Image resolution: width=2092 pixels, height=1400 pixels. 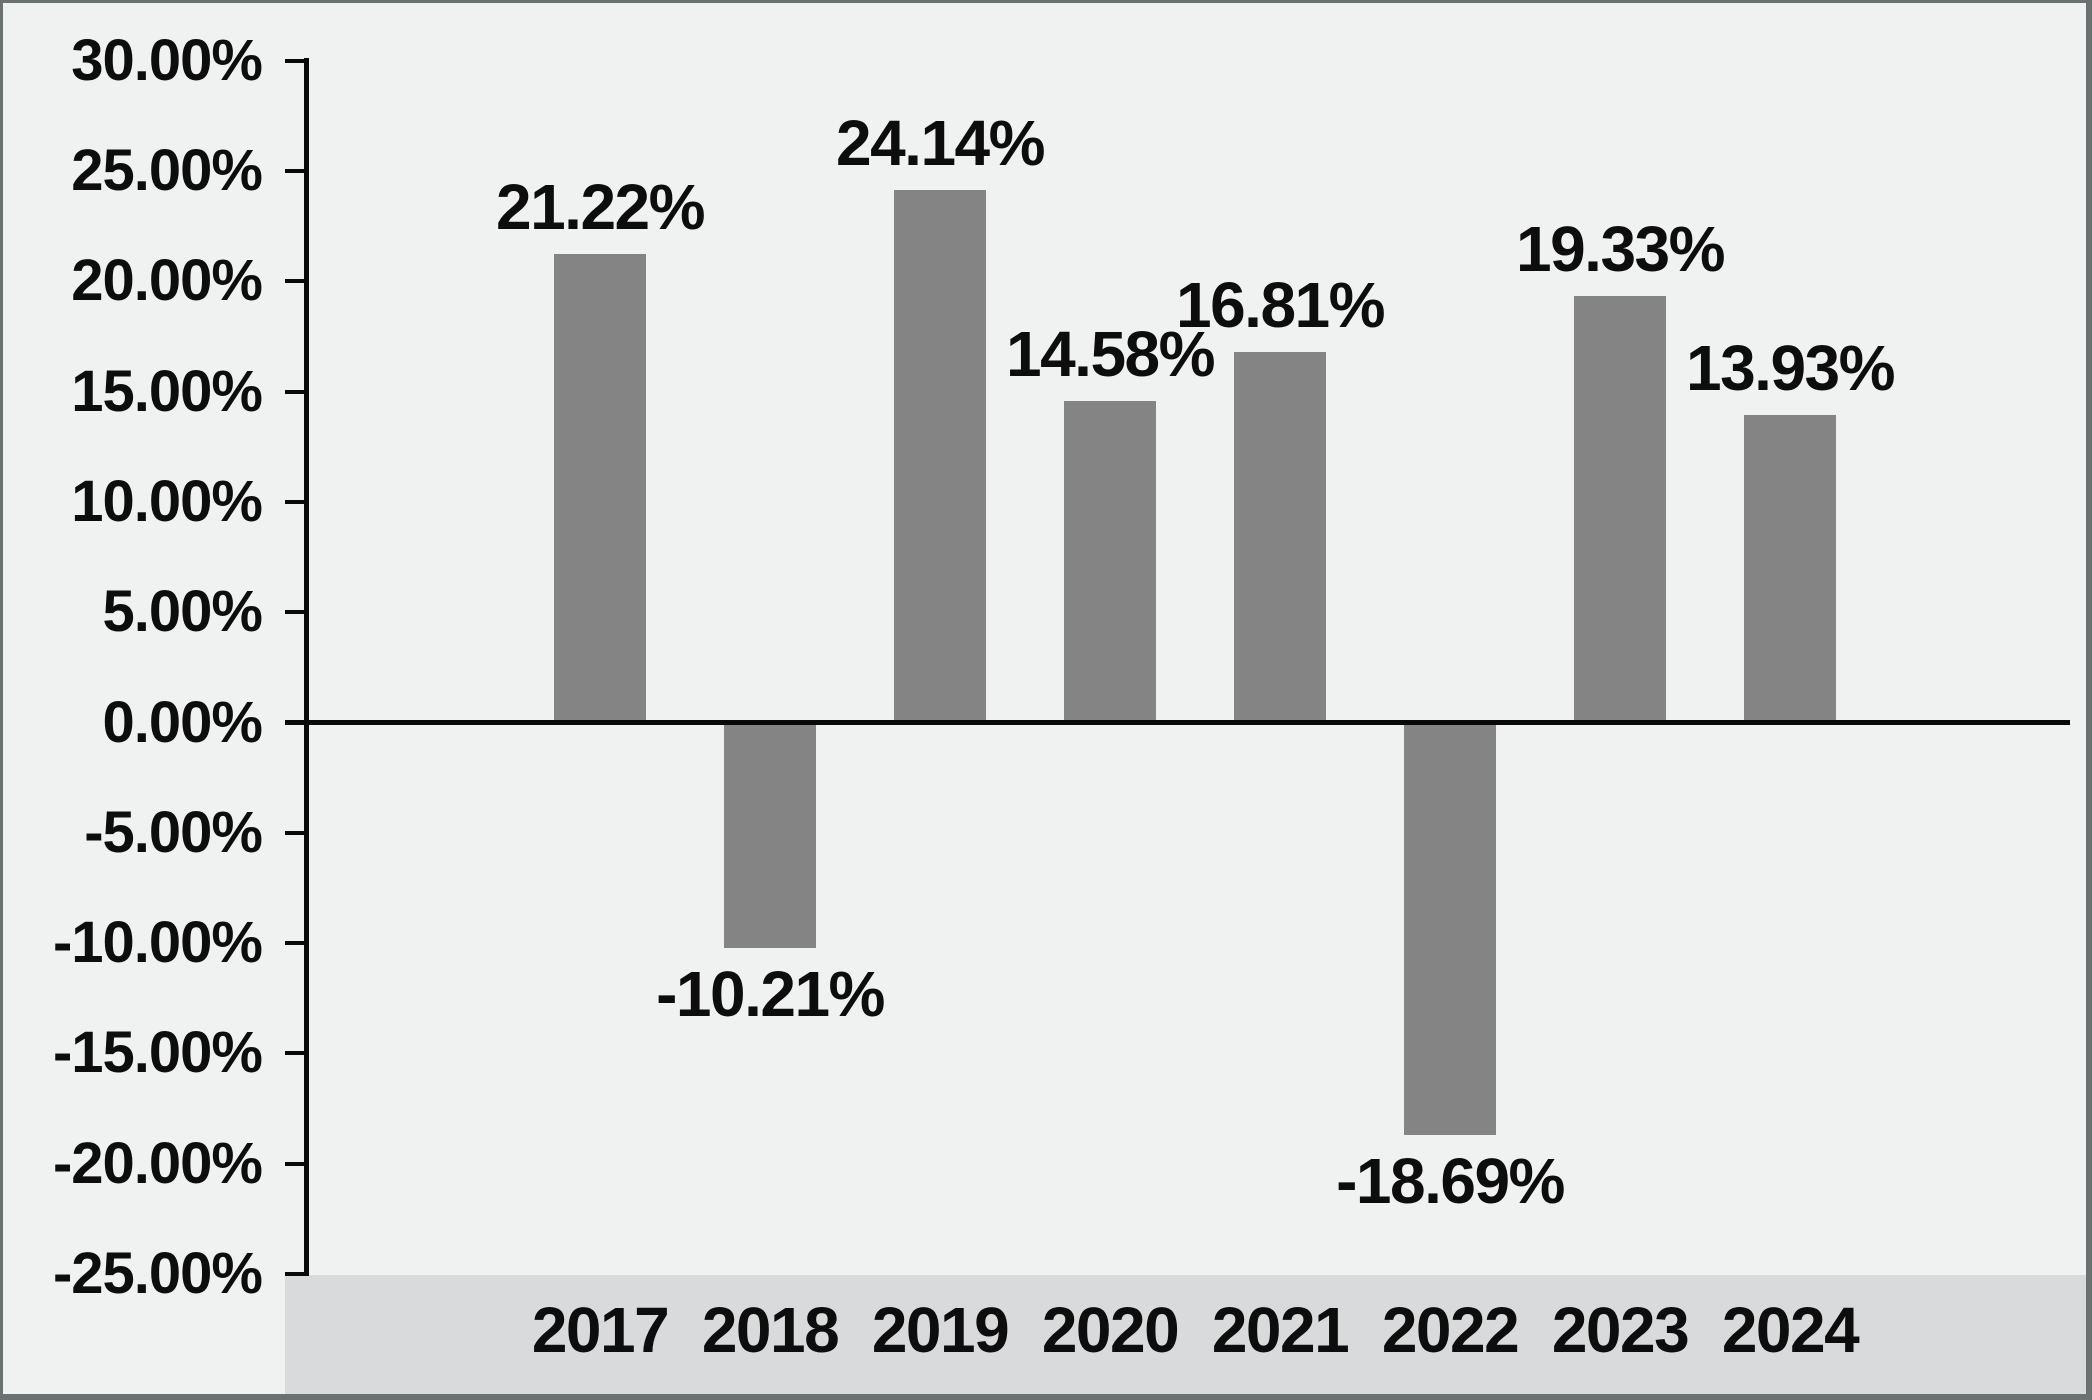 I want to click on bar-2024, so click(x=1790, y=568).